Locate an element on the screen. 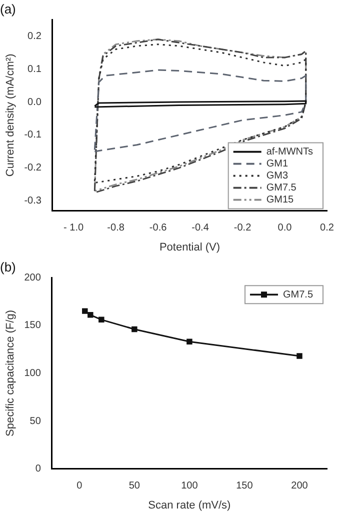 The height and width of the screenshot is (516, 337). x-axis-title: Potential (V) is located at coordinates (189, 247).